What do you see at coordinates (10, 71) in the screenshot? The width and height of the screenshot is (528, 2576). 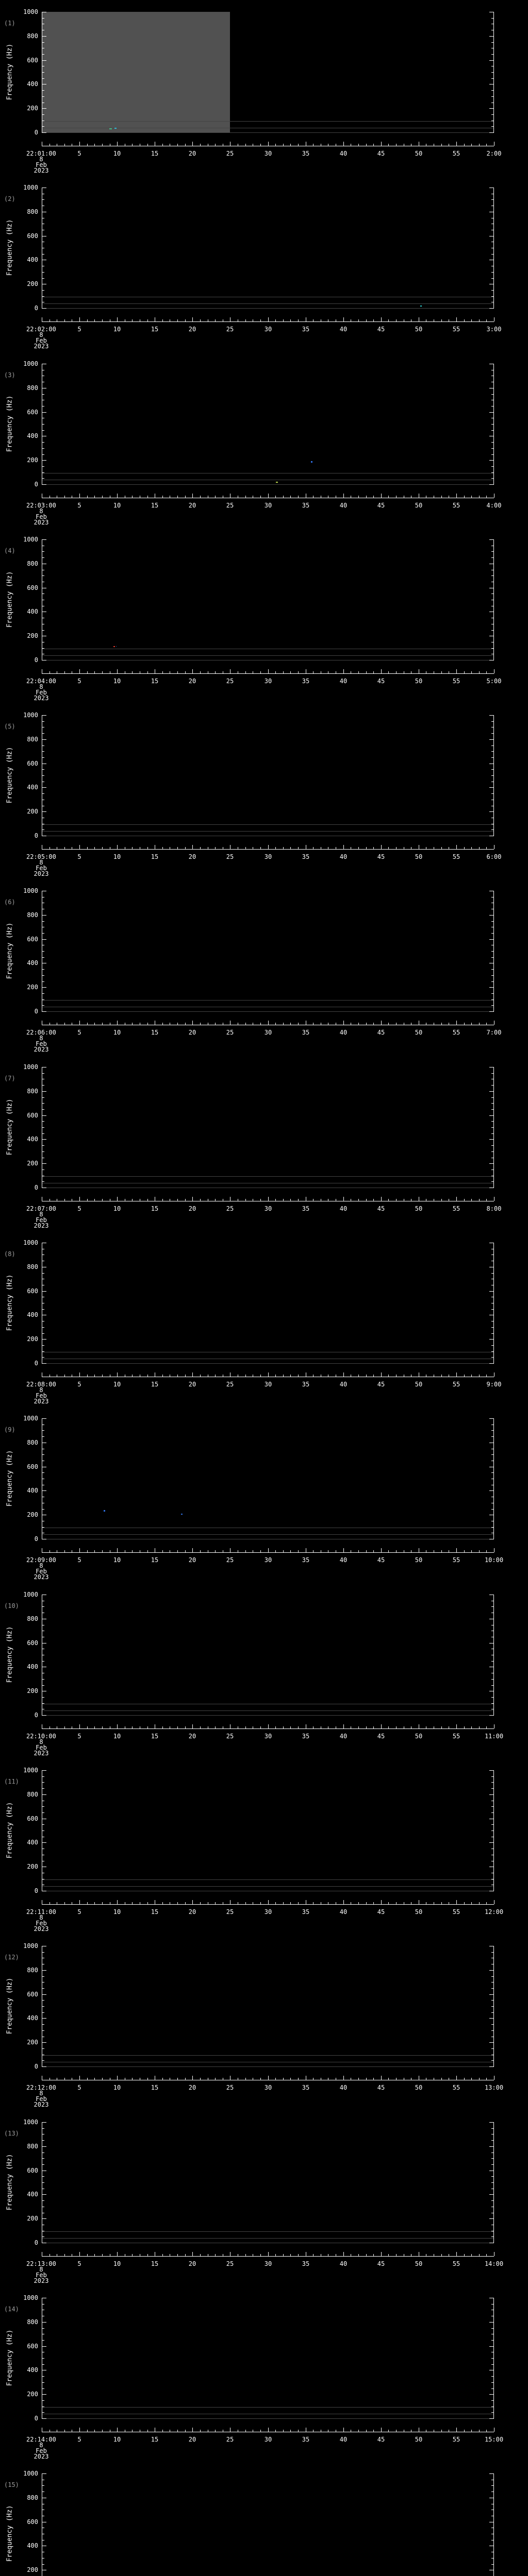 I see `y-axis-title: Frequency (Hz)` at bounding box center [10, 71].